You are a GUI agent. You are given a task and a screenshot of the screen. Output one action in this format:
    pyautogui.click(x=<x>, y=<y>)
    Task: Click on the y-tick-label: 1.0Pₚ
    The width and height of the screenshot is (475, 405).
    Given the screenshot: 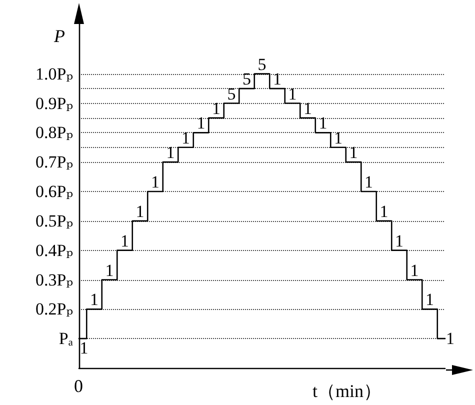 What is the action you would take?
    pyautogui.click(x=54, y=74)
    